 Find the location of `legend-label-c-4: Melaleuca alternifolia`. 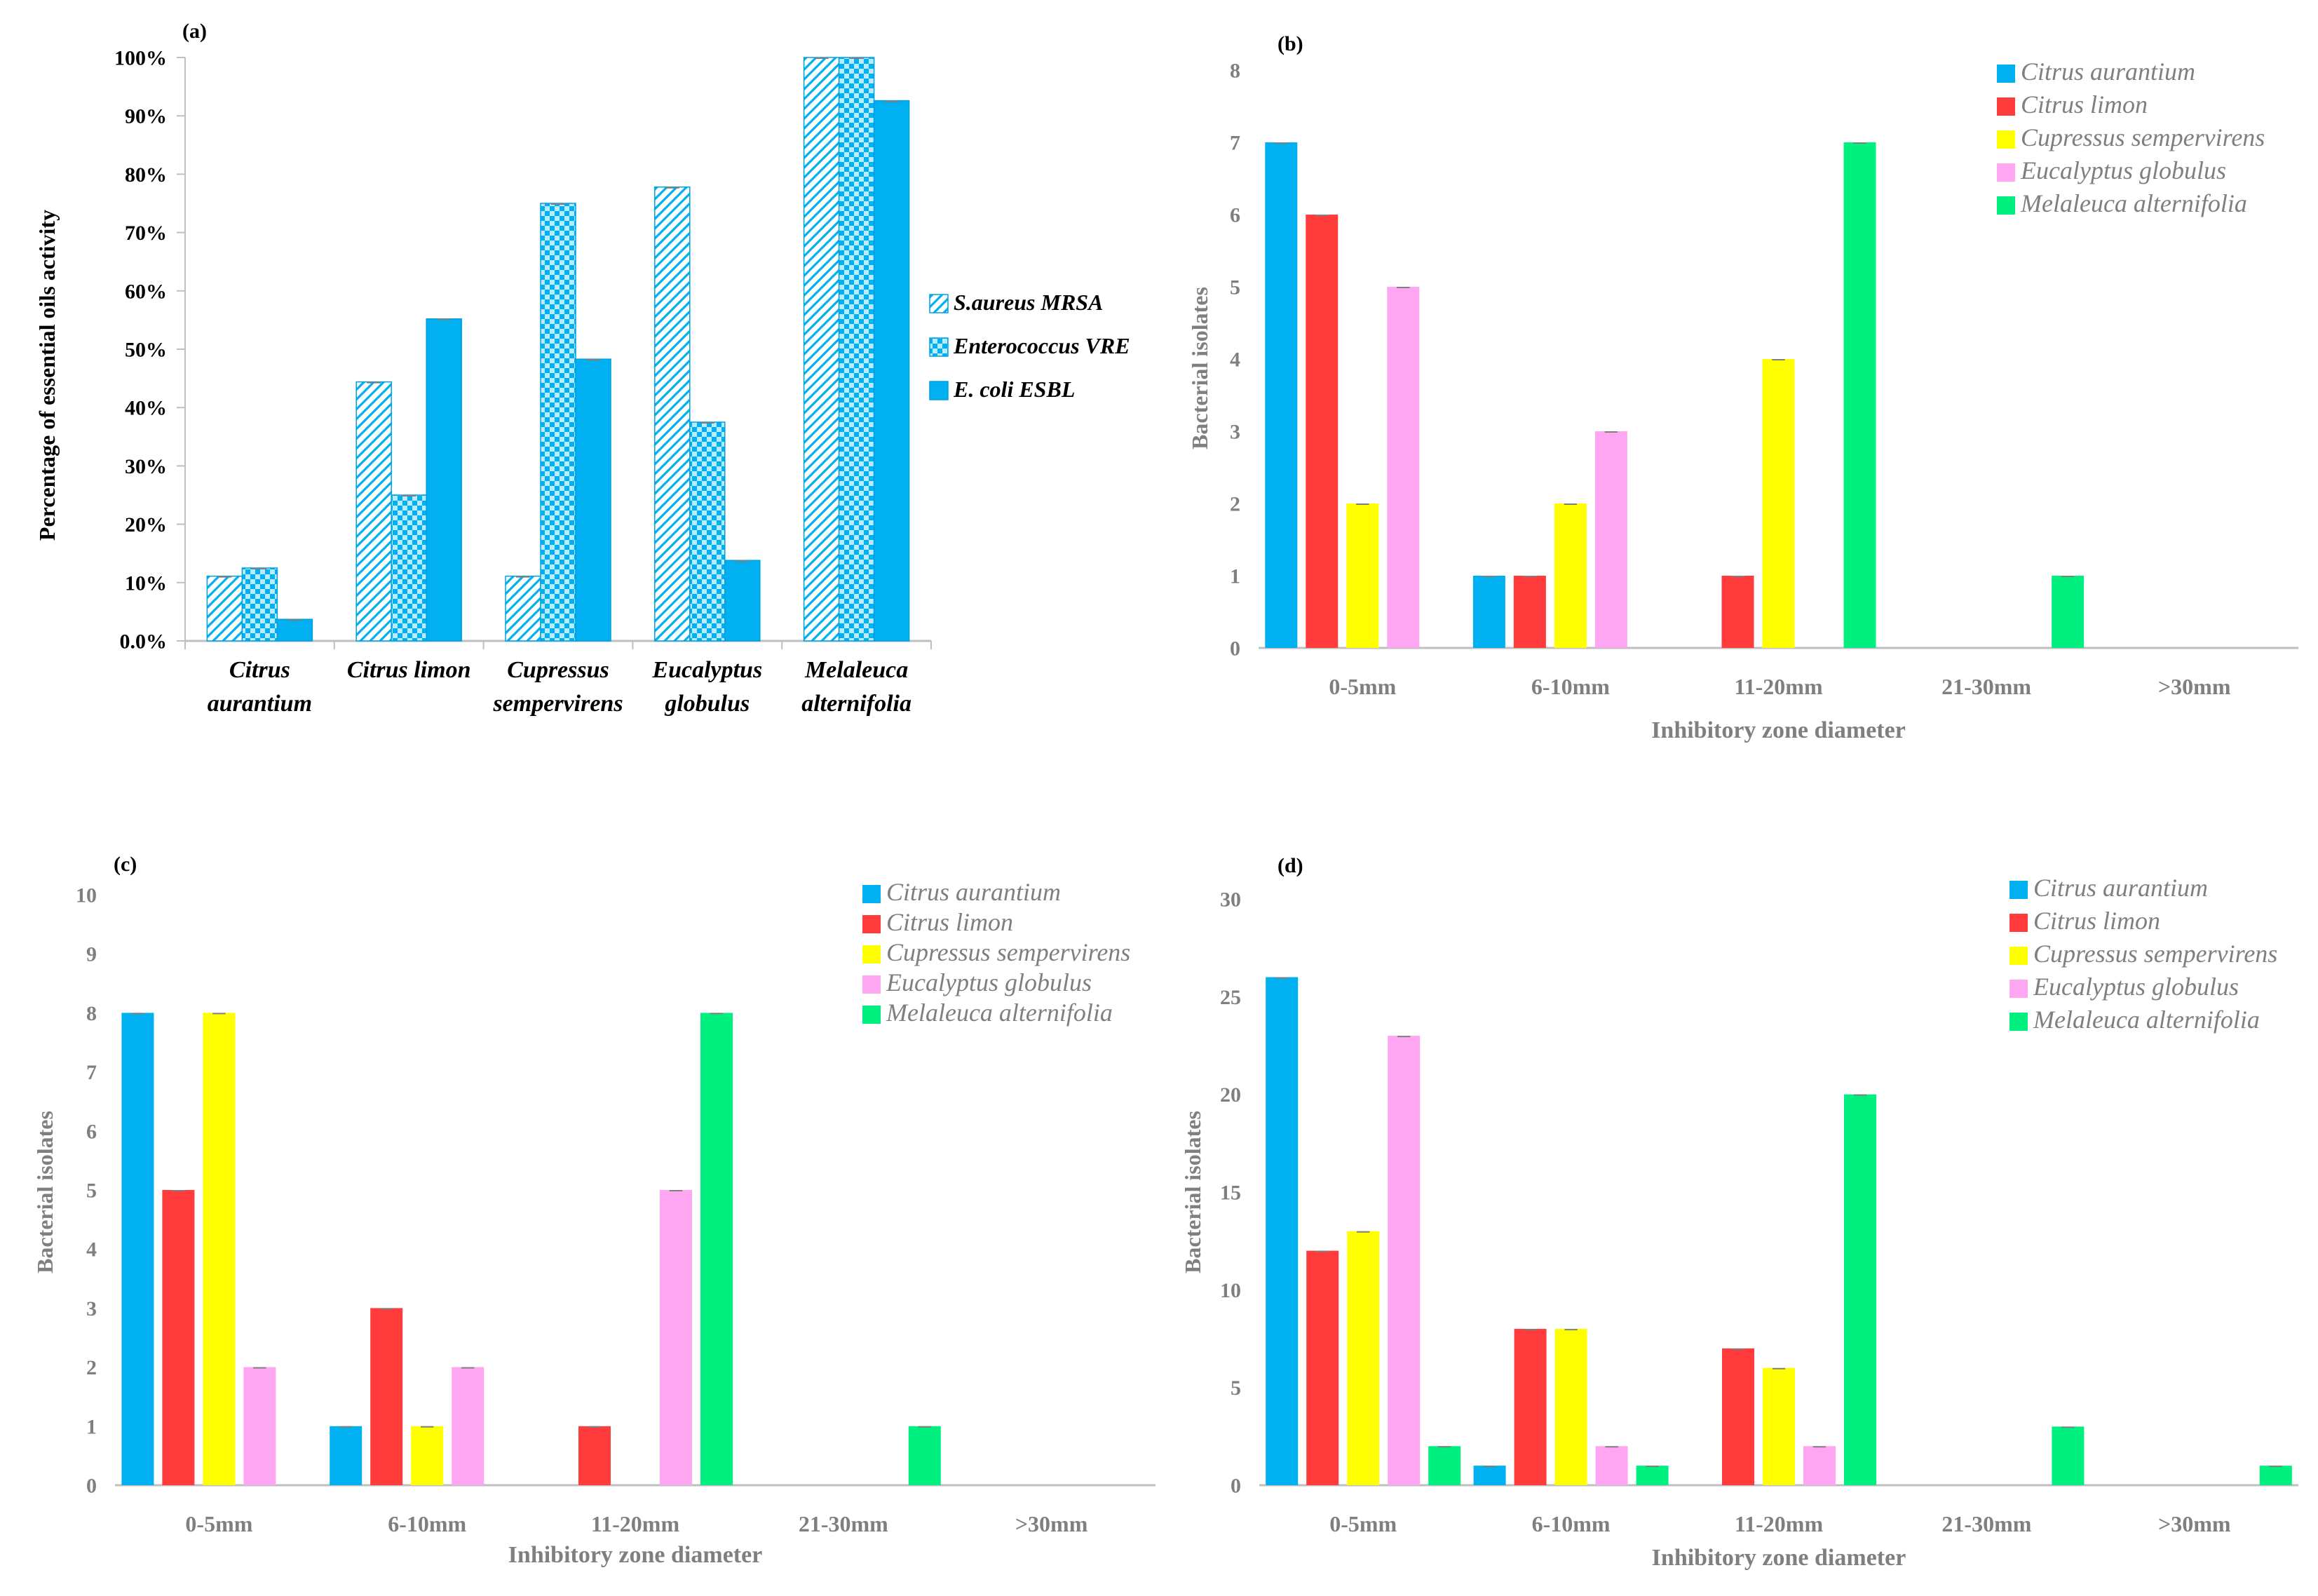

legend-label-c-4: Melaleuca alternifolia is located at coordinates (1000, 1013).